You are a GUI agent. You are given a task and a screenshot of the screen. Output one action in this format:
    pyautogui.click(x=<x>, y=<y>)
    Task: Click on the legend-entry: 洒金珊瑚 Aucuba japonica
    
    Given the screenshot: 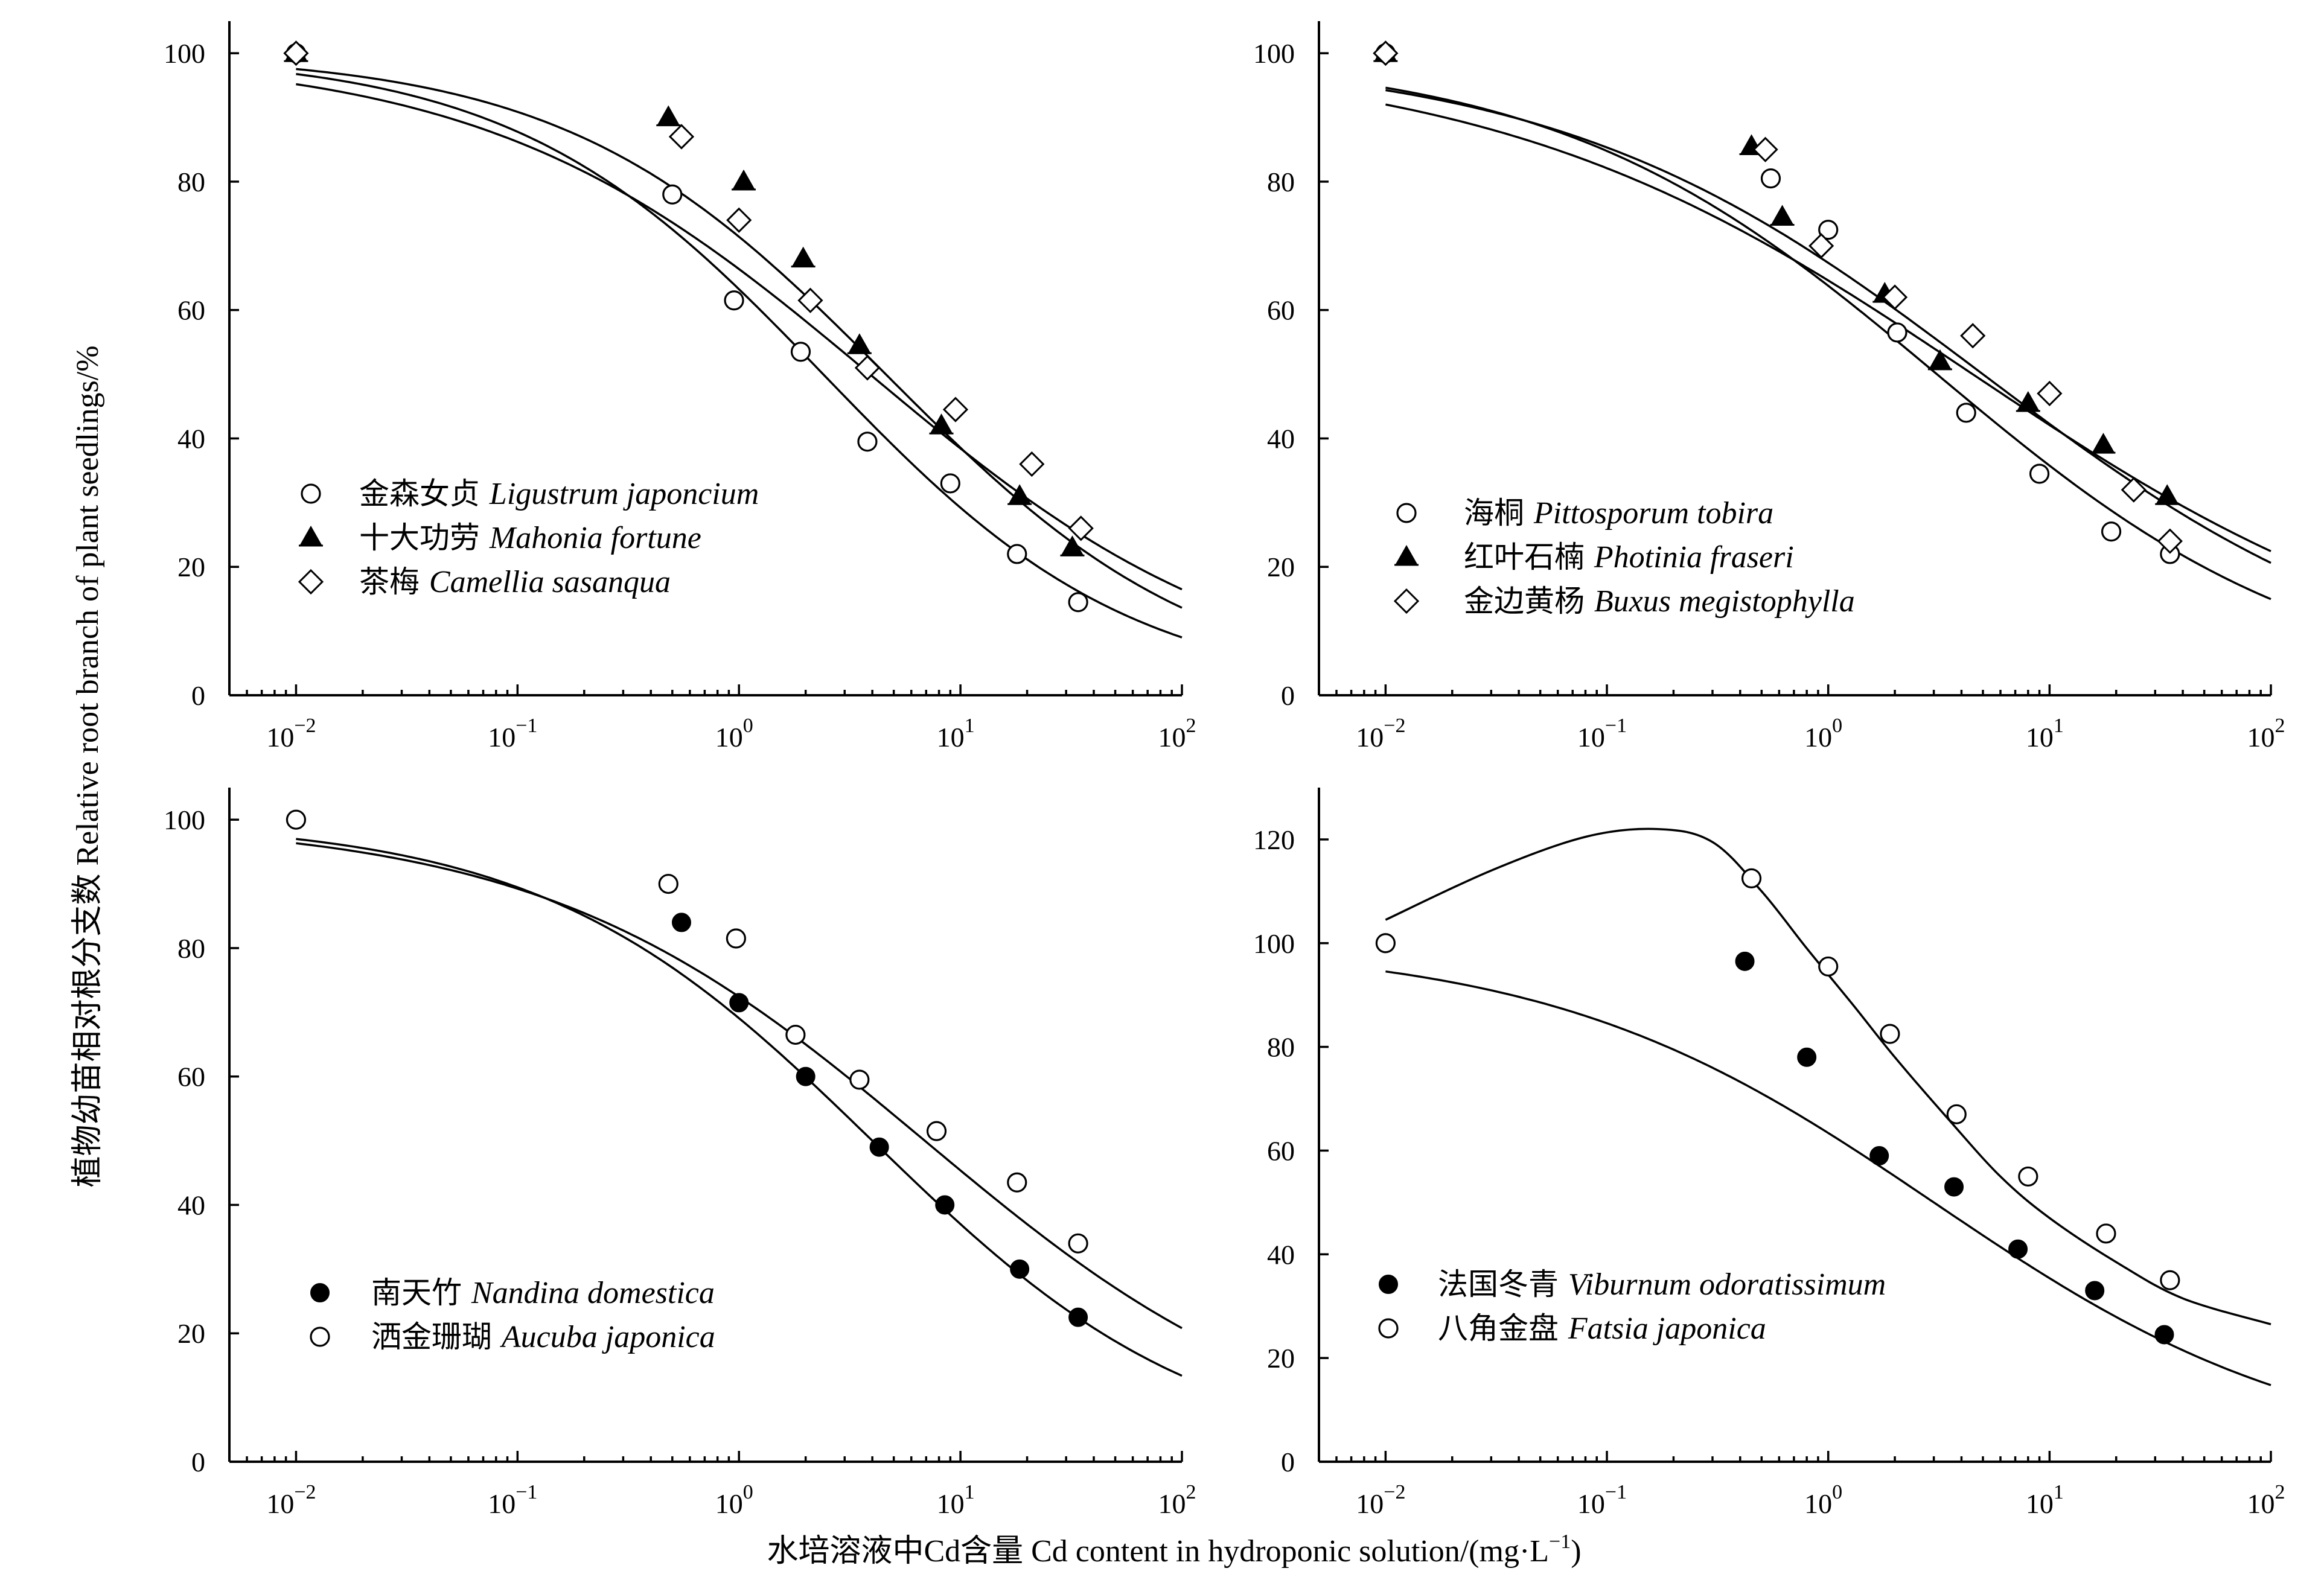 What is the action you would take?
    pyautogui.click(x=543, y=1336)
    